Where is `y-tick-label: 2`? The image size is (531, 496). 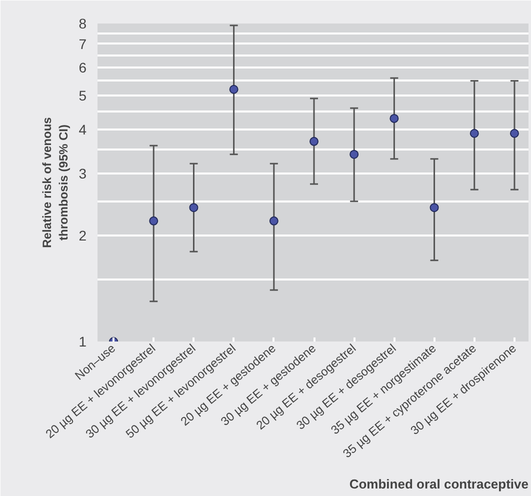 y-tick-label: 2 is located at coordinates (82, 236).